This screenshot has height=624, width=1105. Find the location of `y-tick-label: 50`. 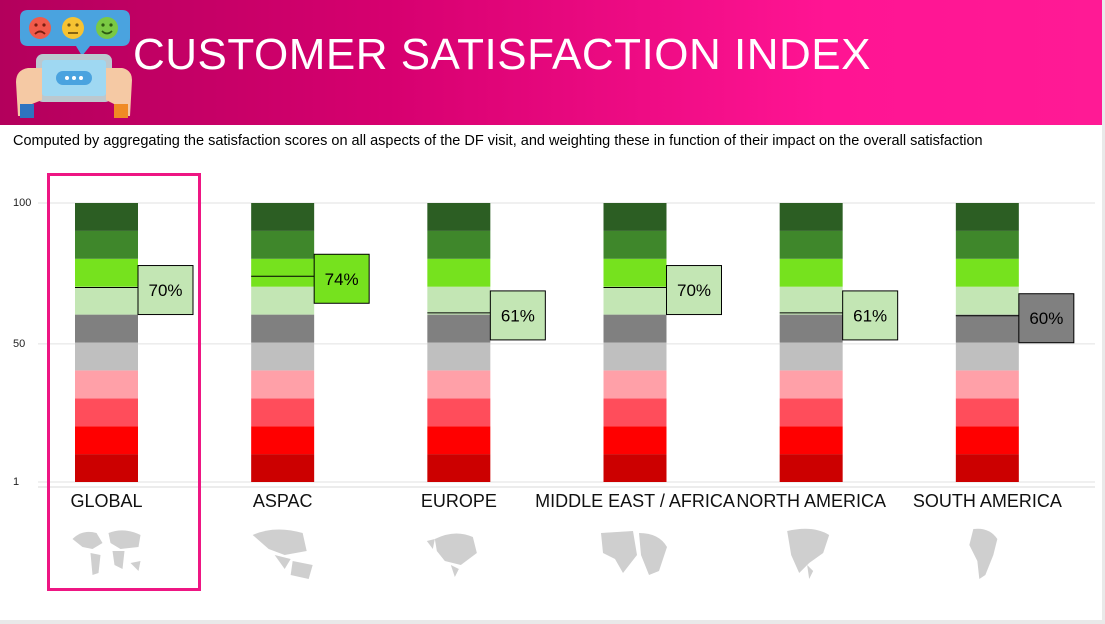

y-tick-label: 50 is located at coordinates (19, 344).